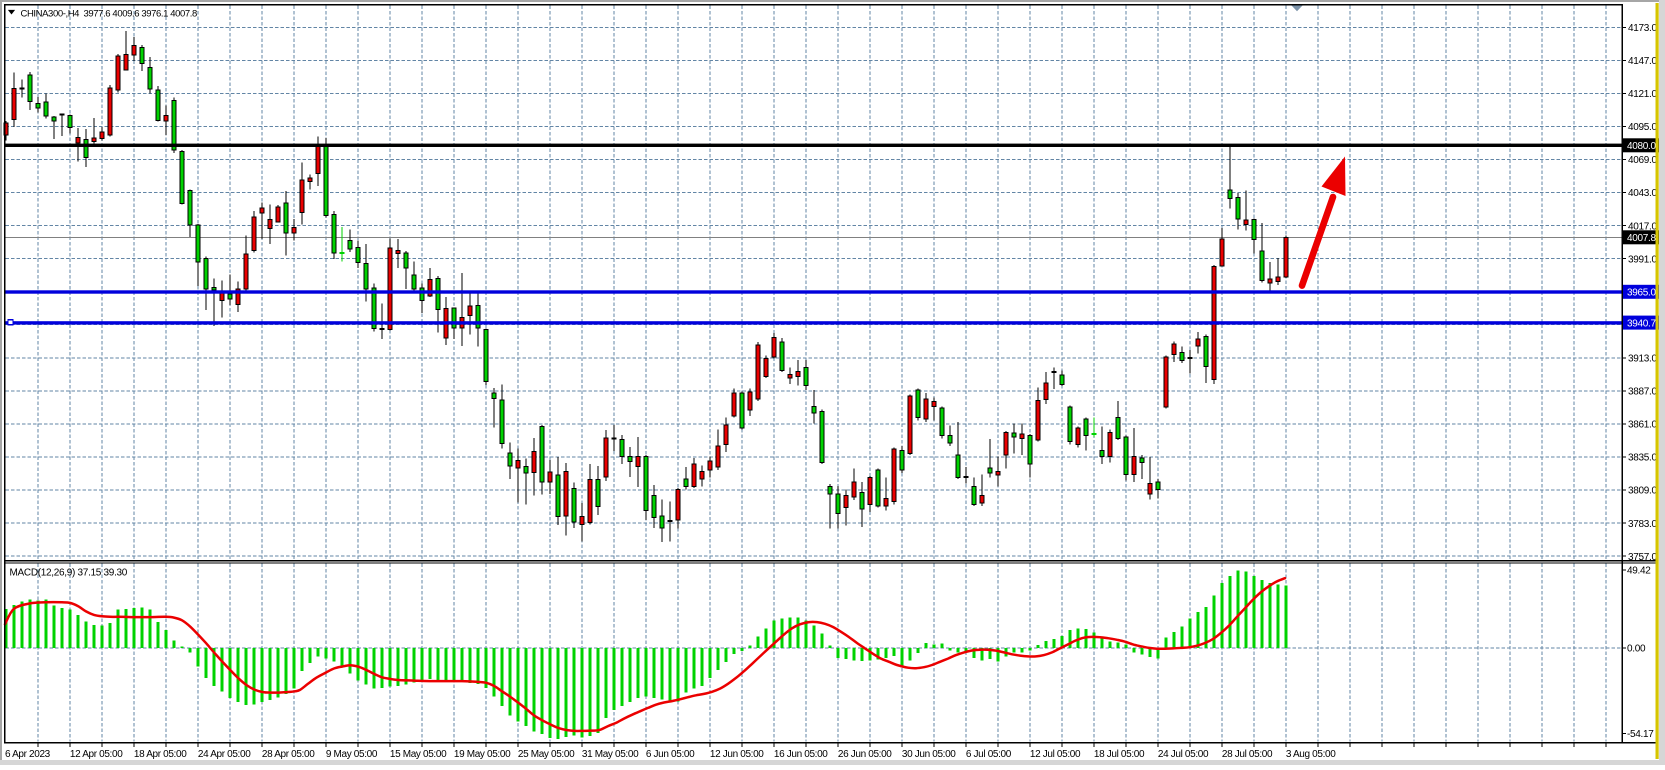 The image size is (1665, 770). What do you see at coordinates (546, 754) in the screenshot?
I see `svg-text: 25 May 05:00` at bounding box center [546, 754].